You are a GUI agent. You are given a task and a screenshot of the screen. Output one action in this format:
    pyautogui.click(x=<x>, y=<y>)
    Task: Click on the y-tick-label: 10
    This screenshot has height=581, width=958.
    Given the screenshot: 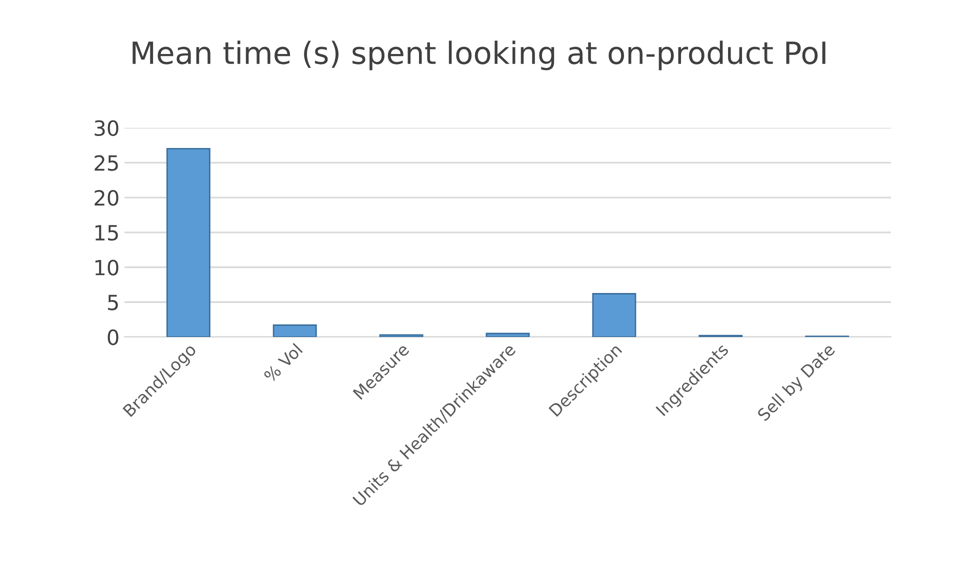 What is the action you would take?
    pyautogui.click(x=106, y=268)
    